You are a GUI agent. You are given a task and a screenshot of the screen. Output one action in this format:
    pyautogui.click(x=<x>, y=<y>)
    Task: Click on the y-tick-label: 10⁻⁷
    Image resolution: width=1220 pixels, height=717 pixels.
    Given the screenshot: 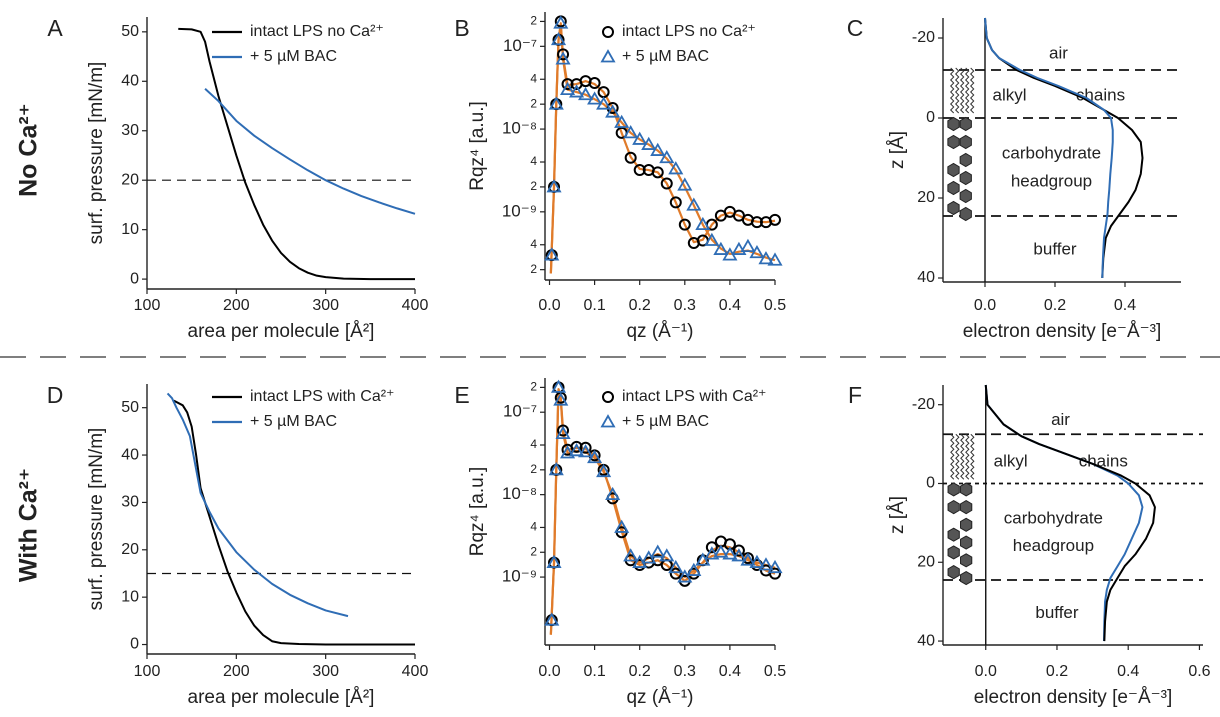 What is the action you would take?
    pyautogui.click(x=520, y=45)
    